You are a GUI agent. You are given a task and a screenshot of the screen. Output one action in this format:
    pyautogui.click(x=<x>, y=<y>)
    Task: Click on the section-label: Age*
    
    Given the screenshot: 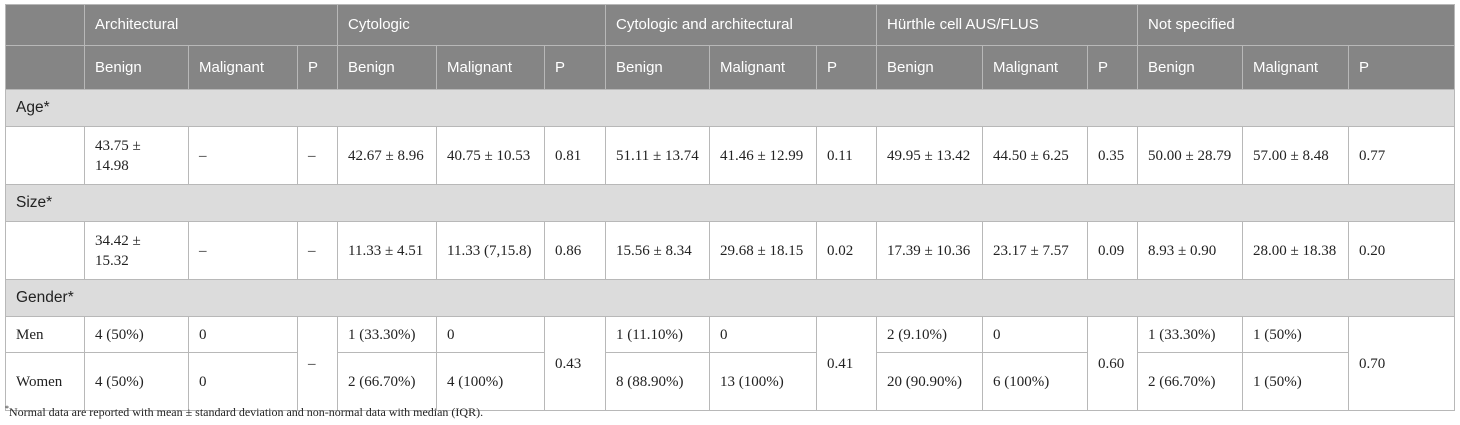 What is the action you would take?
    pyautogui.click(x=730, y=108)
    